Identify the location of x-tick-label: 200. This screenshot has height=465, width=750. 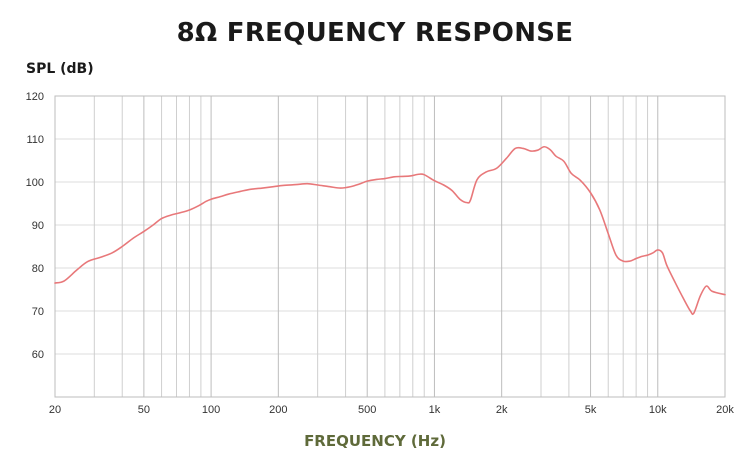
(278, 410).